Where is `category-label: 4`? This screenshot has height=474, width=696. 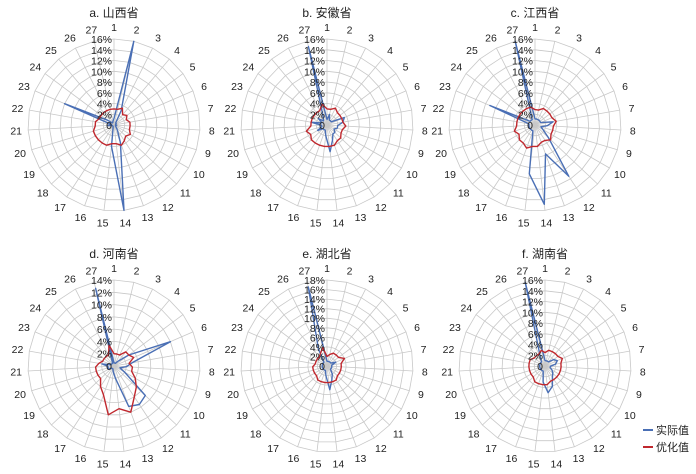 category-label: 4 is located at coordinates (177, 51).